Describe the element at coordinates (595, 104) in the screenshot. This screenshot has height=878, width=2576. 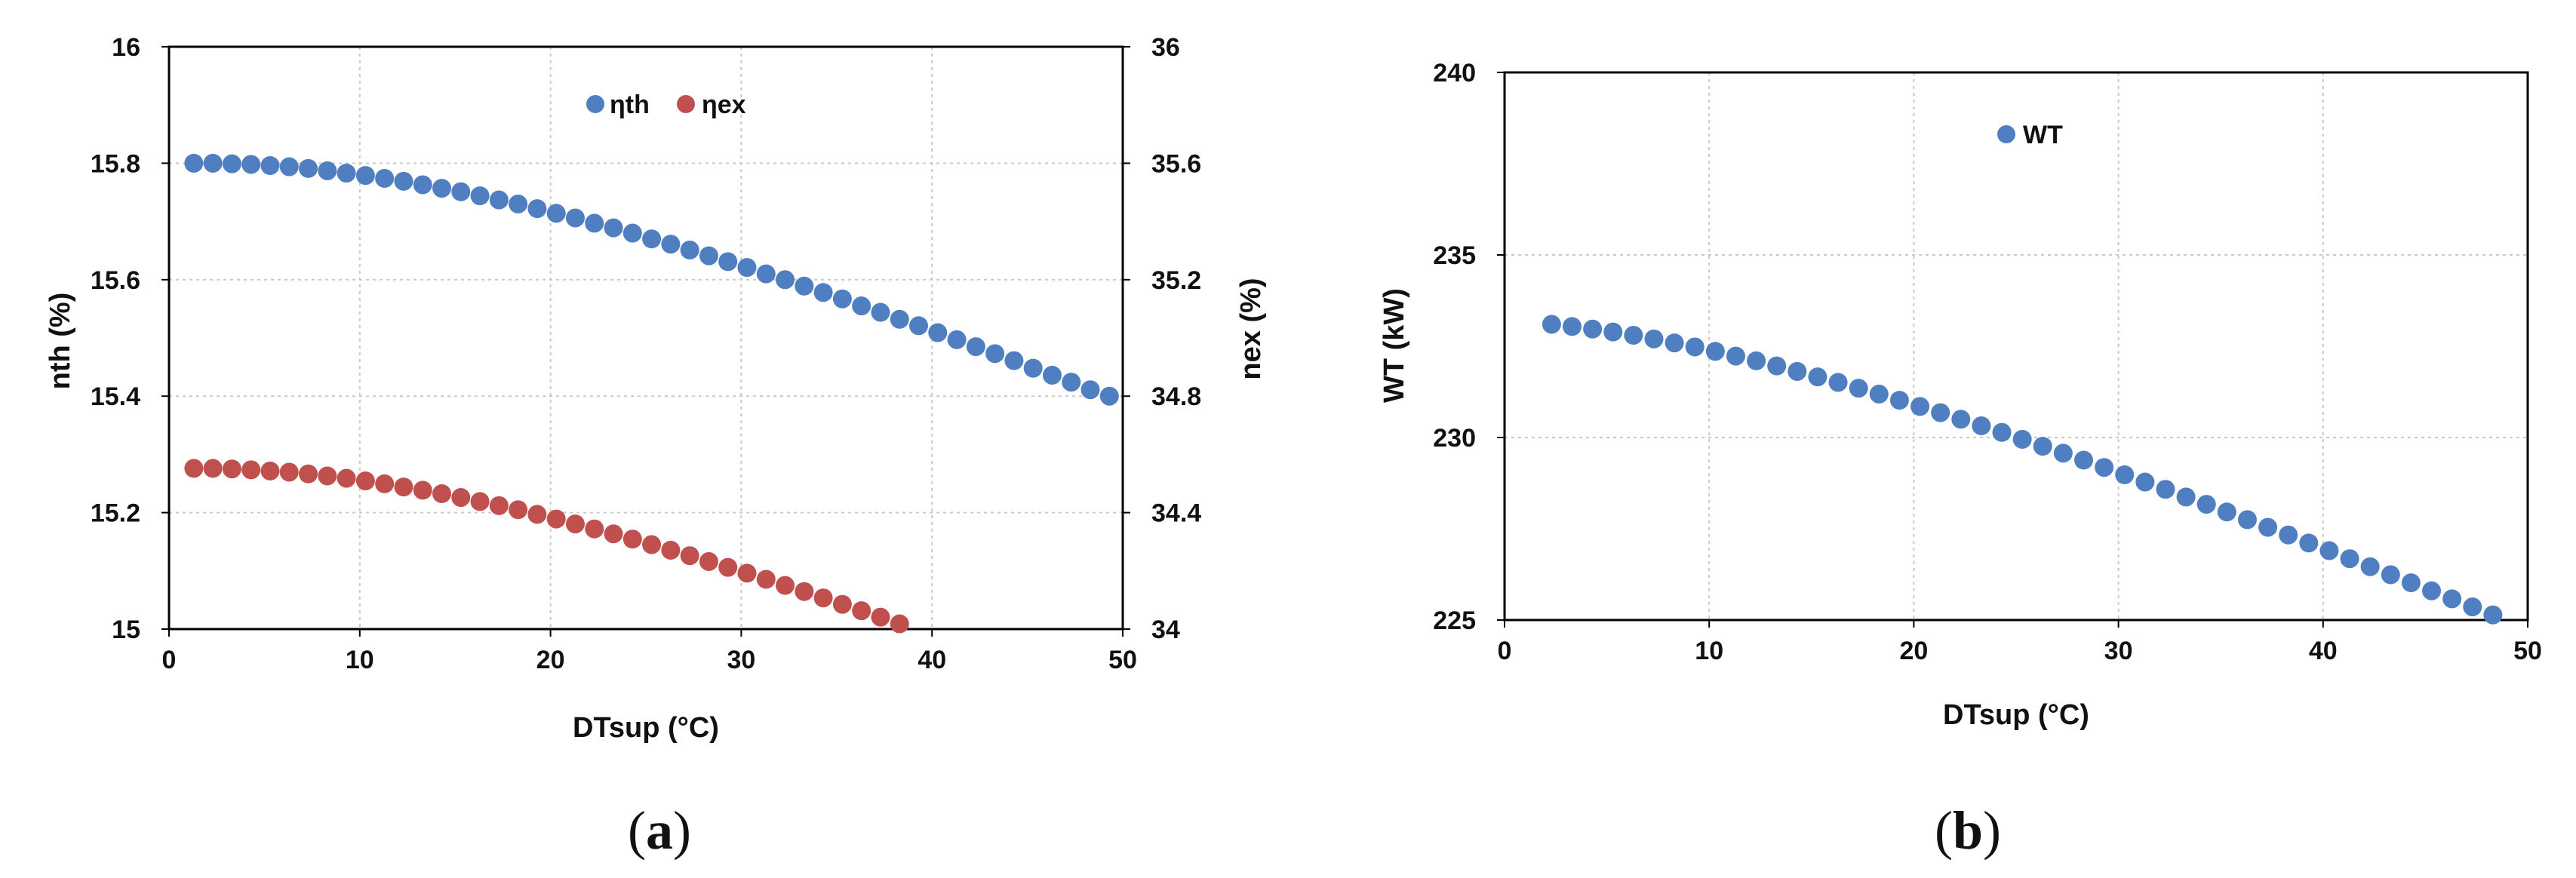
I see `legend-a-marker-nth` at that location.